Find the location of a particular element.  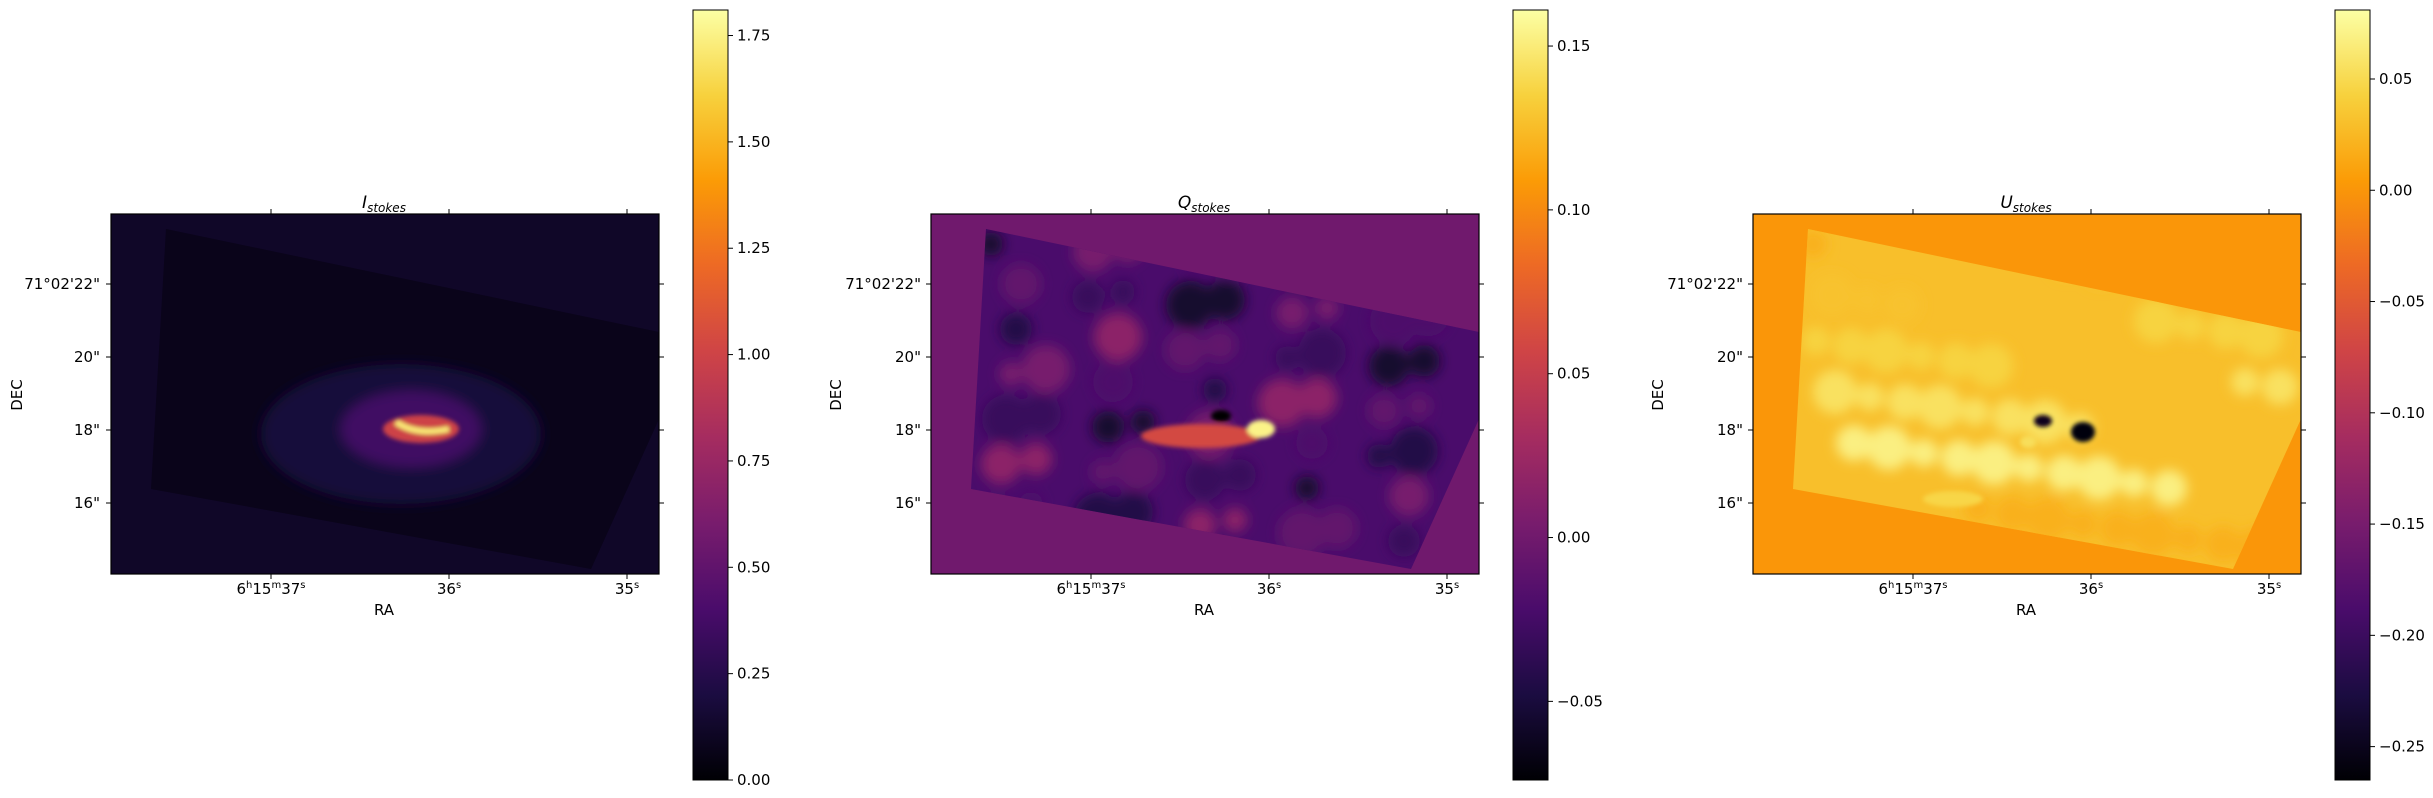

colorbar-tick-label: 0.50 is located at coordinates (753, 567).